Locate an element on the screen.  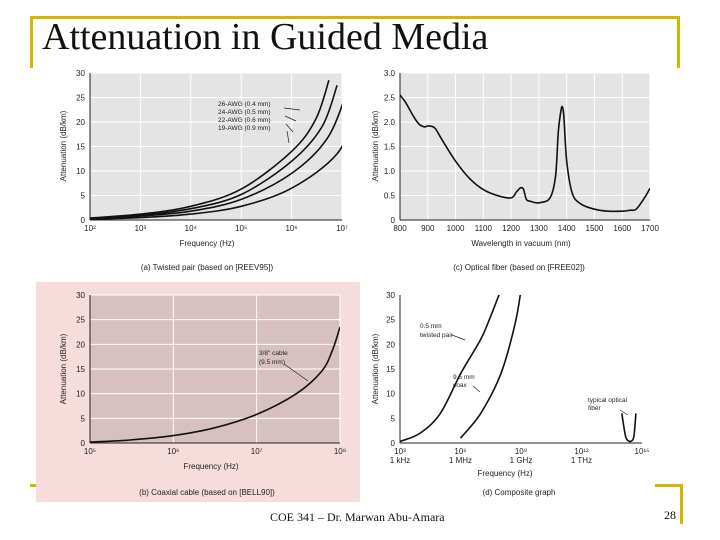
chart-d-y-axis-label: Attenuation (dB/km) is located at coordinates (375, 368).